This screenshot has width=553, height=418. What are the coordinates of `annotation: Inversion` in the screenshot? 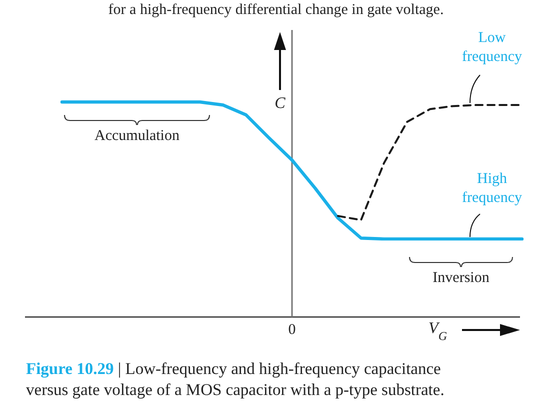 It's located at (461, 278).